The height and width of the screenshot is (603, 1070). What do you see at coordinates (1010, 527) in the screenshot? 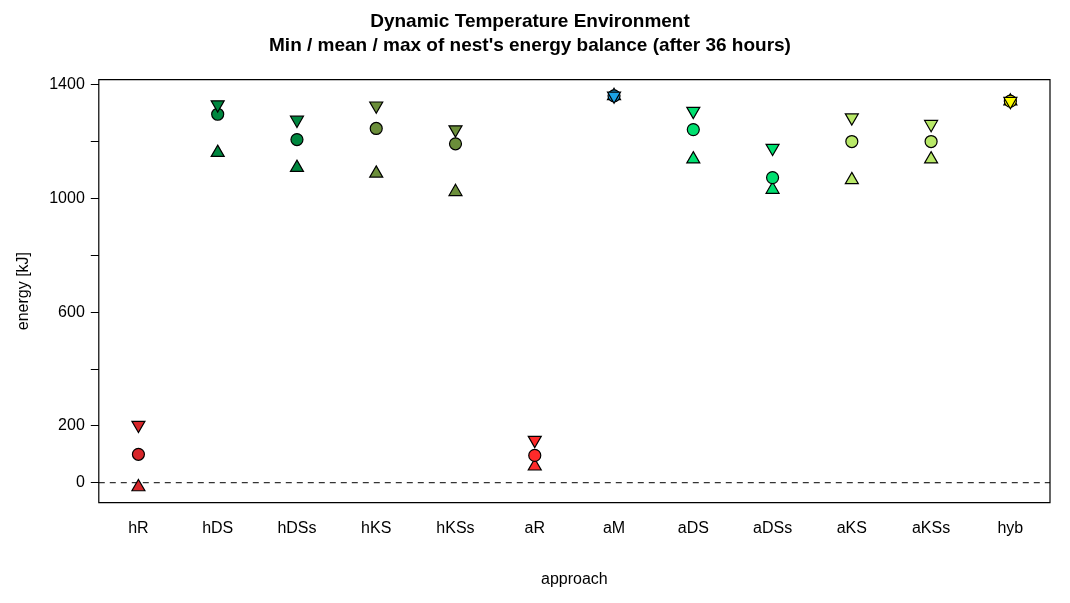
I see `x-tick-label: hyb` at bounding box center [1010, 527].